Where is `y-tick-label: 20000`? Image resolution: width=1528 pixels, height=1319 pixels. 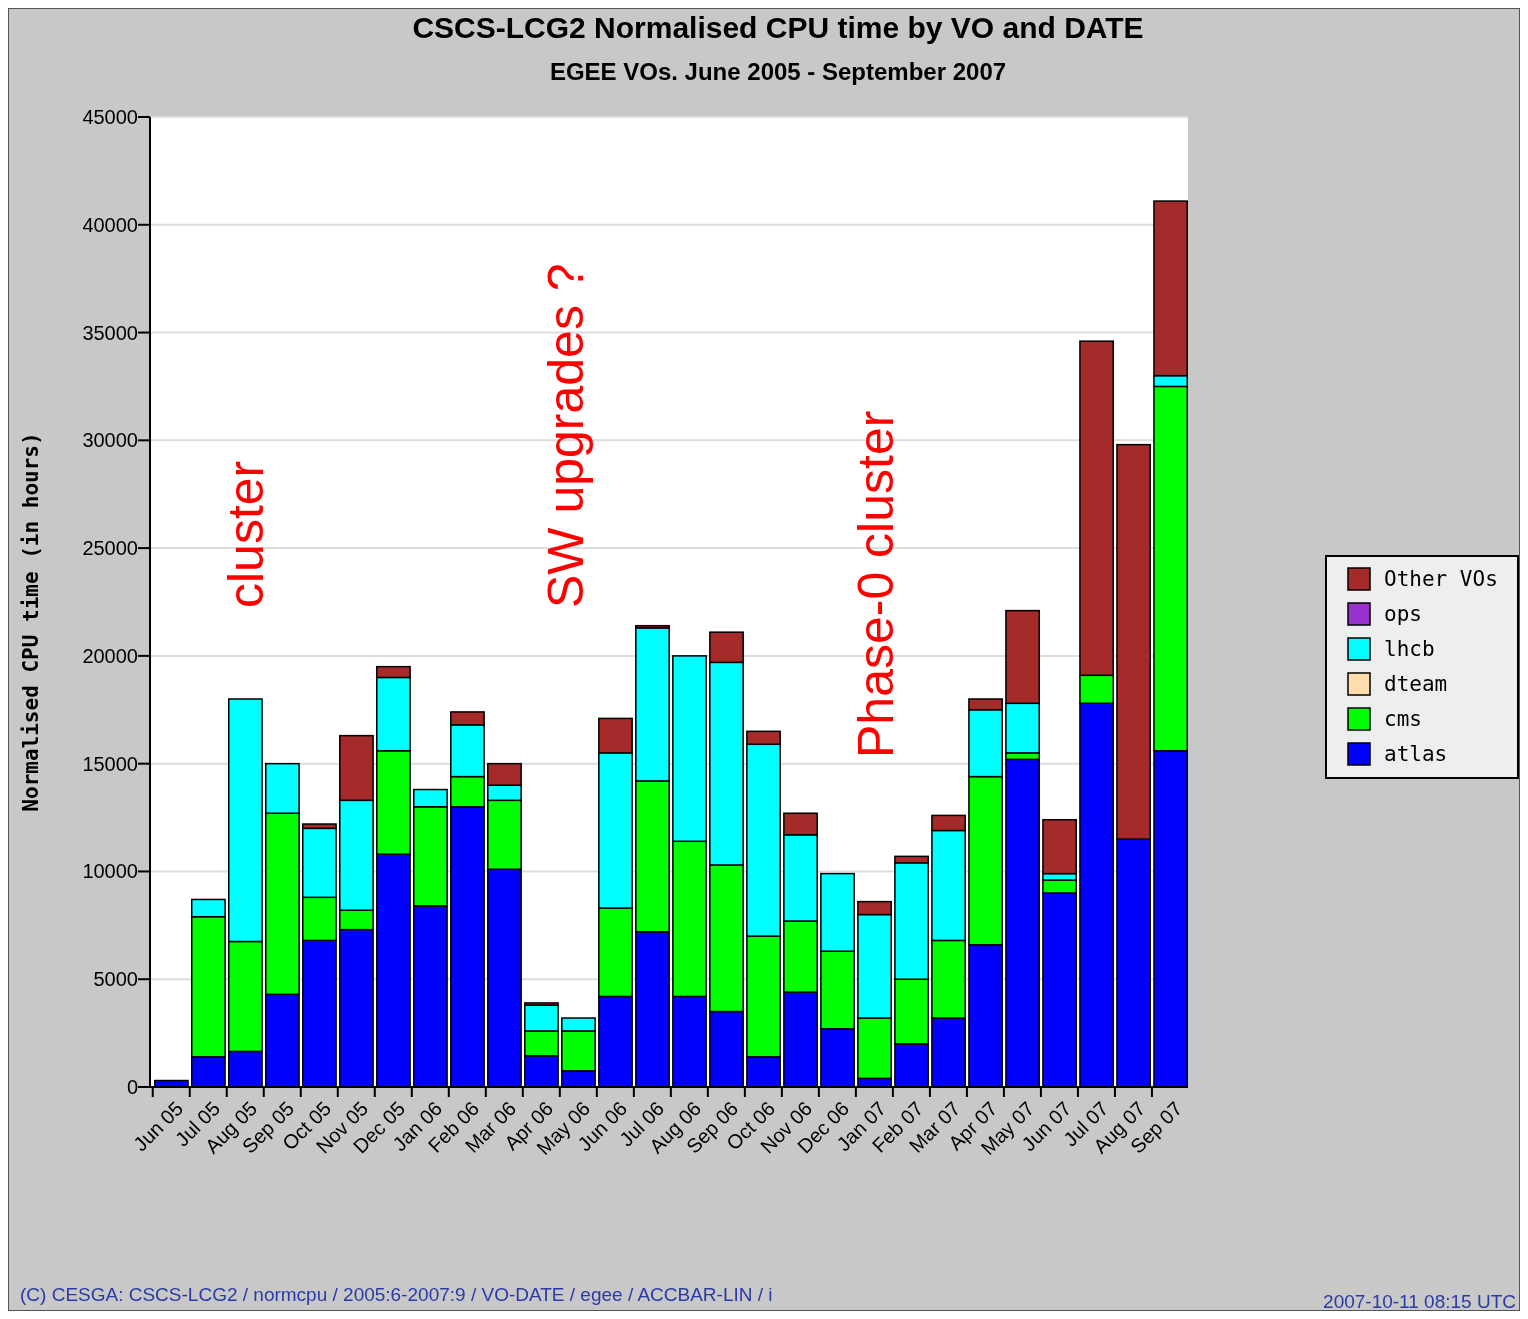
y-tick-label: 20000 is located at coordinates (110, 655).